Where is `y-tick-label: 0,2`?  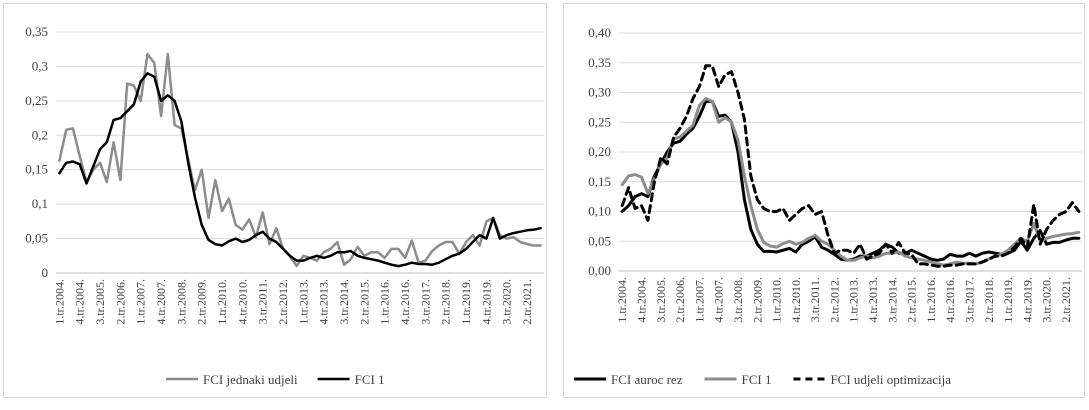 y-tick-label: 0,2 is located at coordinates (40, 134).